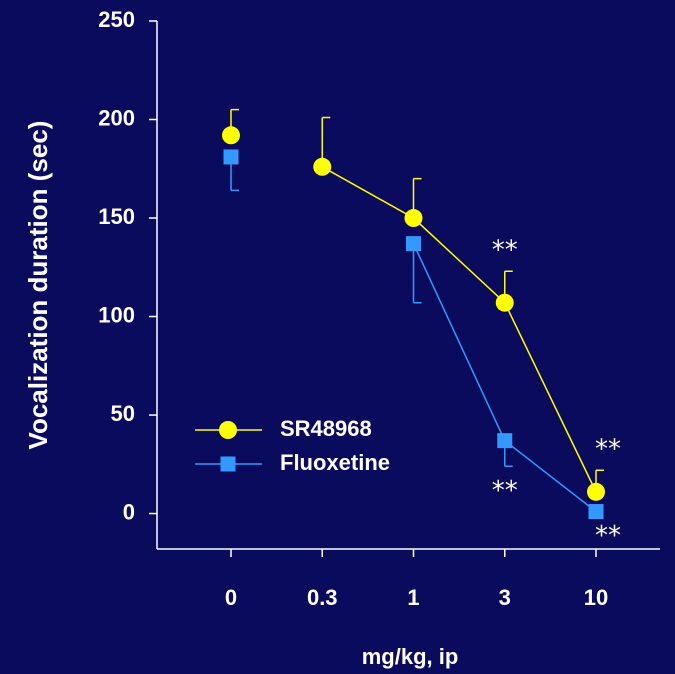 Image resolution: width=675 pixels, height=674 pixels. What do you see at coordinates (413, 597) in the screenshot?
I see `x-tick-label: 1` at bounding box center [413, 597].